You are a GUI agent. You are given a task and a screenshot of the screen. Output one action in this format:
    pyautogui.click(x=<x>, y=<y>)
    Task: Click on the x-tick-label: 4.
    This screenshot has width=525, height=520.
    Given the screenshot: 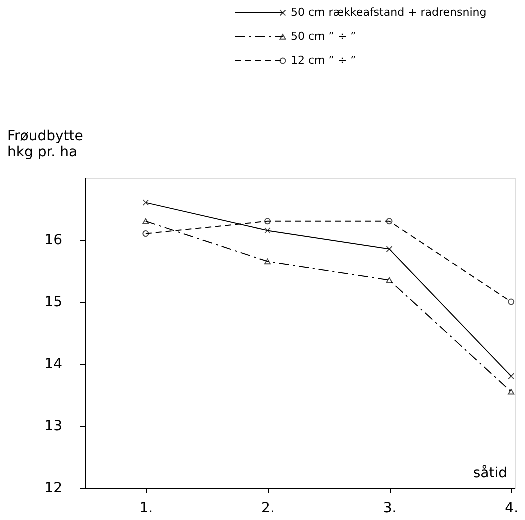 What is the action you would take?
    pyautogui.click(x=512, y=508)
    